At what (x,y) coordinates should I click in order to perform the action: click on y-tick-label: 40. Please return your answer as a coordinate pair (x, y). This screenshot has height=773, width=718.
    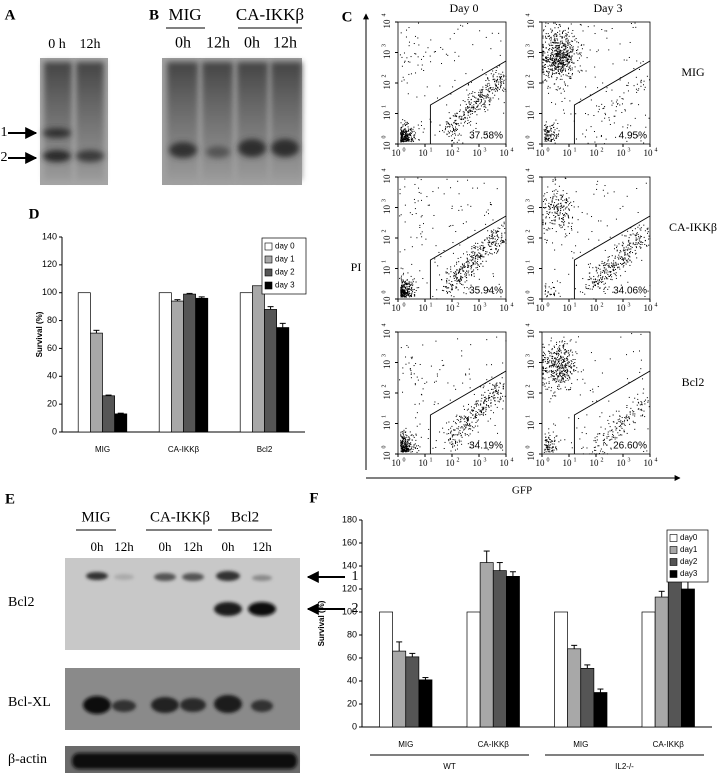
    Looking at the image, I should click on (52, 376).